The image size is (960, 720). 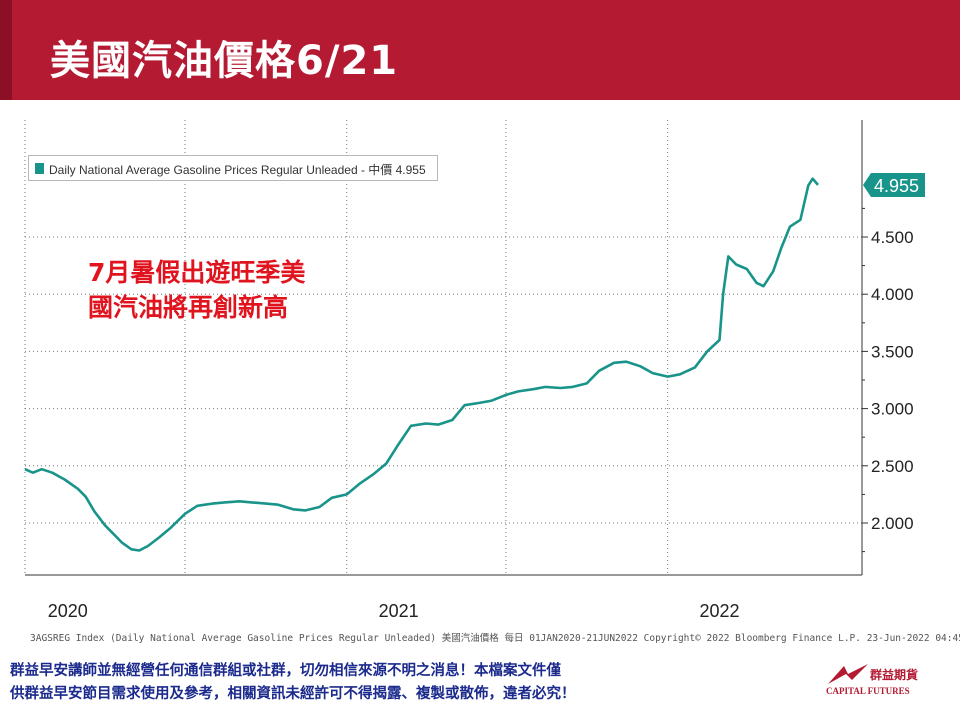 What do you see at coordinates (892, 523) in the screenshot?
I see `y-tick-label-2.000: 2.000` at bounding box center [892, 523].